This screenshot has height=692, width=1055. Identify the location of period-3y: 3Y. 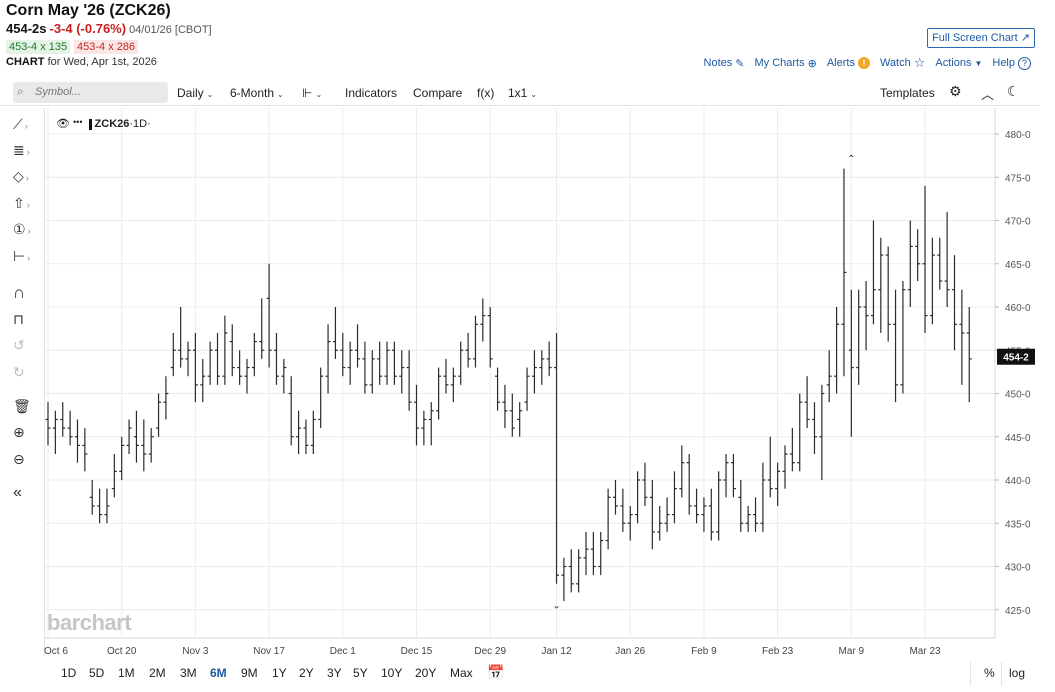
(334, 673).